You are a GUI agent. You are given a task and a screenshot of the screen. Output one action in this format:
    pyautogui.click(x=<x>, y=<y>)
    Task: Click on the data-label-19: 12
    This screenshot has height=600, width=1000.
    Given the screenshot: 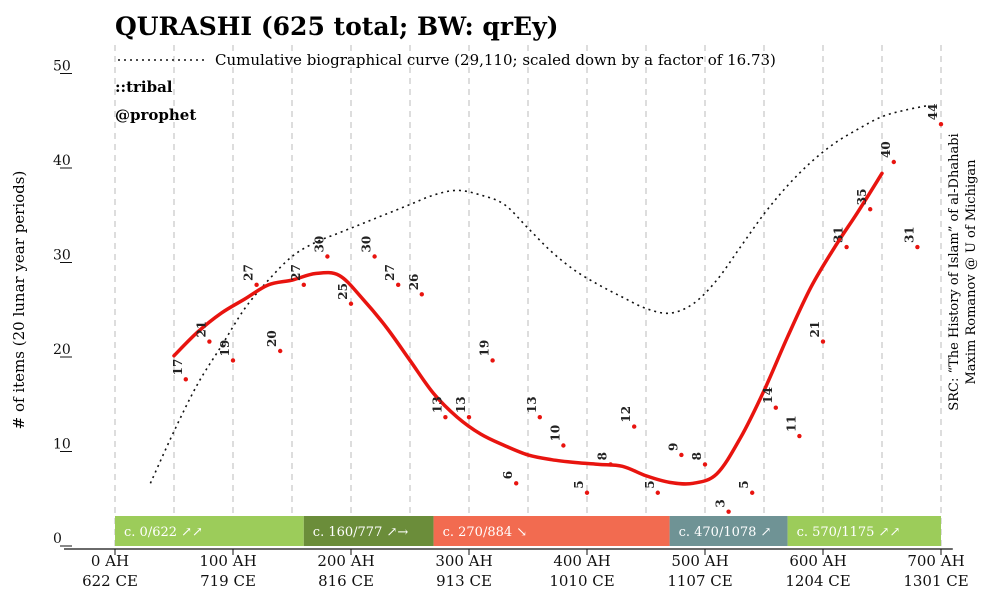 What is the action you would take?
    pyautogui.click(x=626, y=414)
    